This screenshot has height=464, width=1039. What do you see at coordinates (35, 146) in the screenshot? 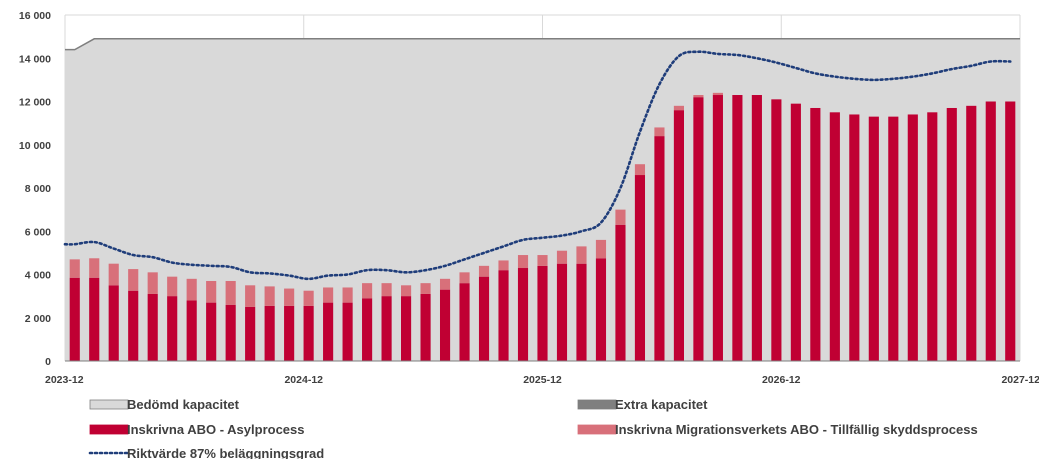
I see `y-tick-label: 10 000` at bounding box center [35, 146].